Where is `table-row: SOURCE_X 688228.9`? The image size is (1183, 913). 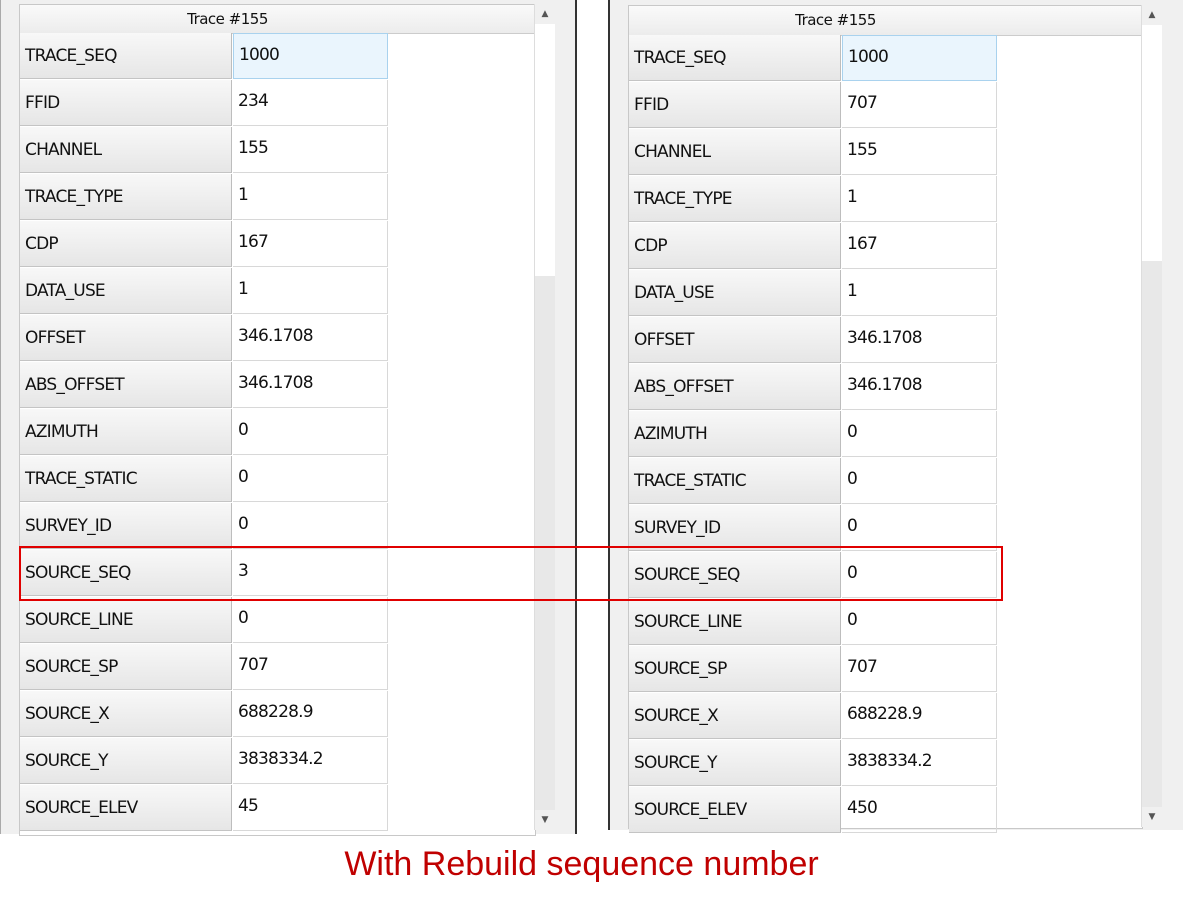
table-row: SOURCE_X 688228.9 is located at coordinates (813, 716).